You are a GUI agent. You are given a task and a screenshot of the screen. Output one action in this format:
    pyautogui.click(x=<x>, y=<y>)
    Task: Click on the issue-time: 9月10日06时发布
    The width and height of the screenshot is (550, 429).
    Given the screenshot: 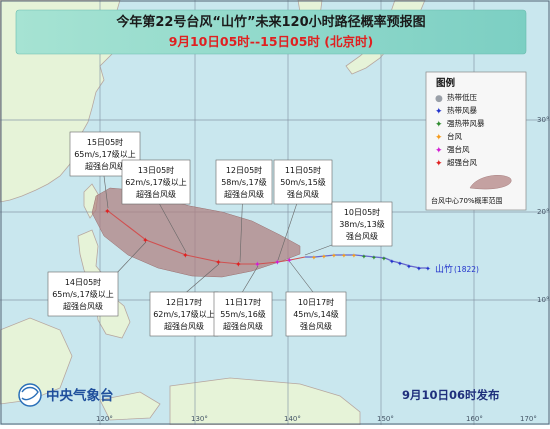 What is the action you would take?
    pyautogui.click(x=451, y=395)
    